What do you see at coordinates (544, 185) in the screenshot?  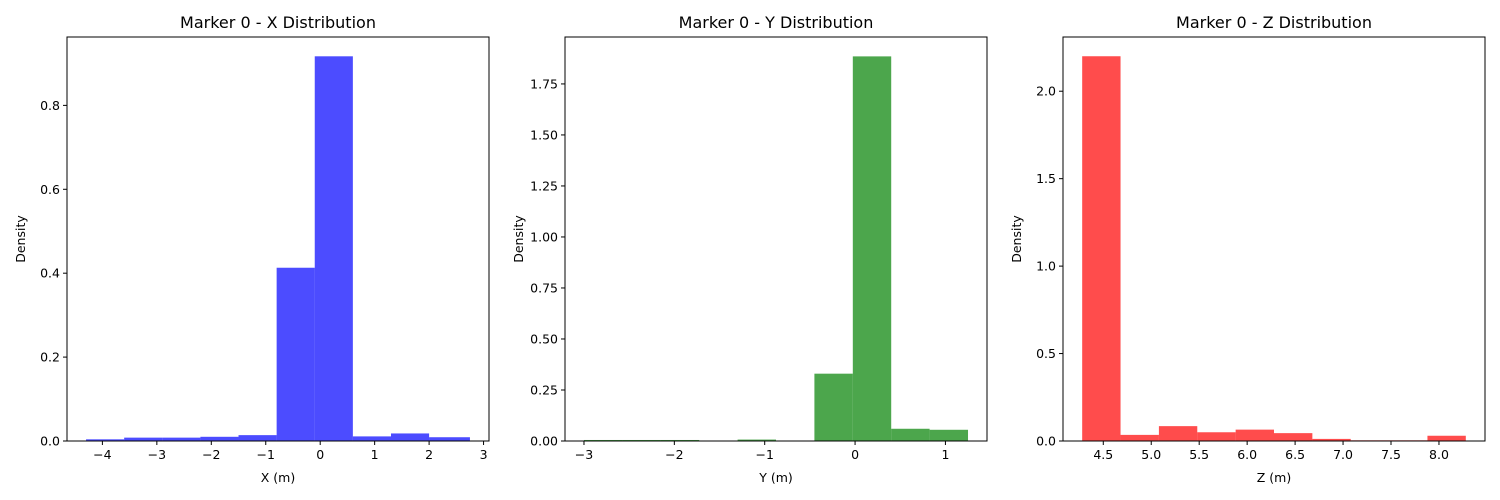 I see `y-tick-label: 1.25` at bounding box center [544, 185].